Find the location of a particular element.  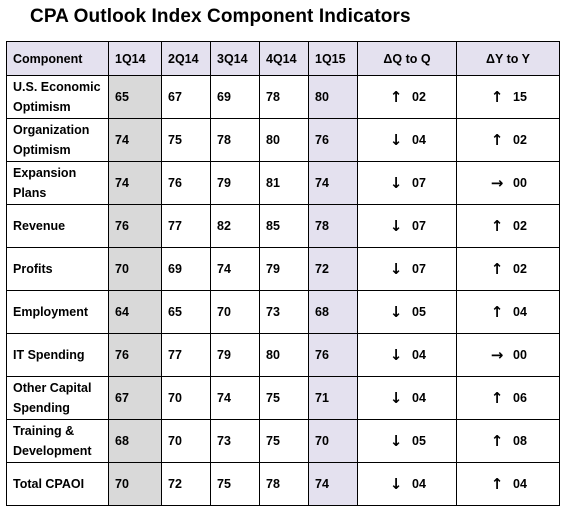

table-row: Expansion Plans 74 76 79 81 74 ↓ 07 → 00 is located at coordinates (283, 183).